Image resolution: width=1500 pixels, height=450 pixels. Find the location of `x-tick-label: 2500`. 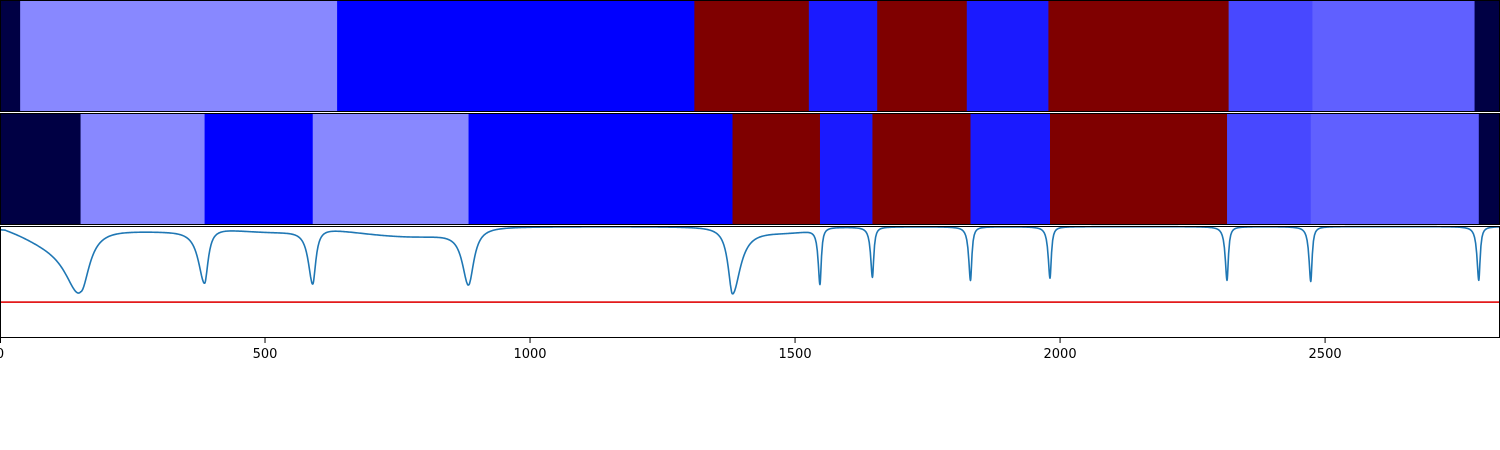

x-tick-label: 2500 is located at coordinates (1325, 354).